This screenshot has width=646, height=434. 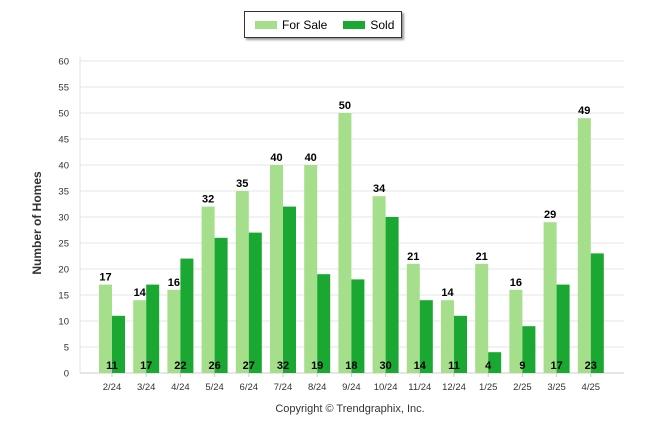 I want to click on data-label-sold: 19, so click(x=317, y=366).